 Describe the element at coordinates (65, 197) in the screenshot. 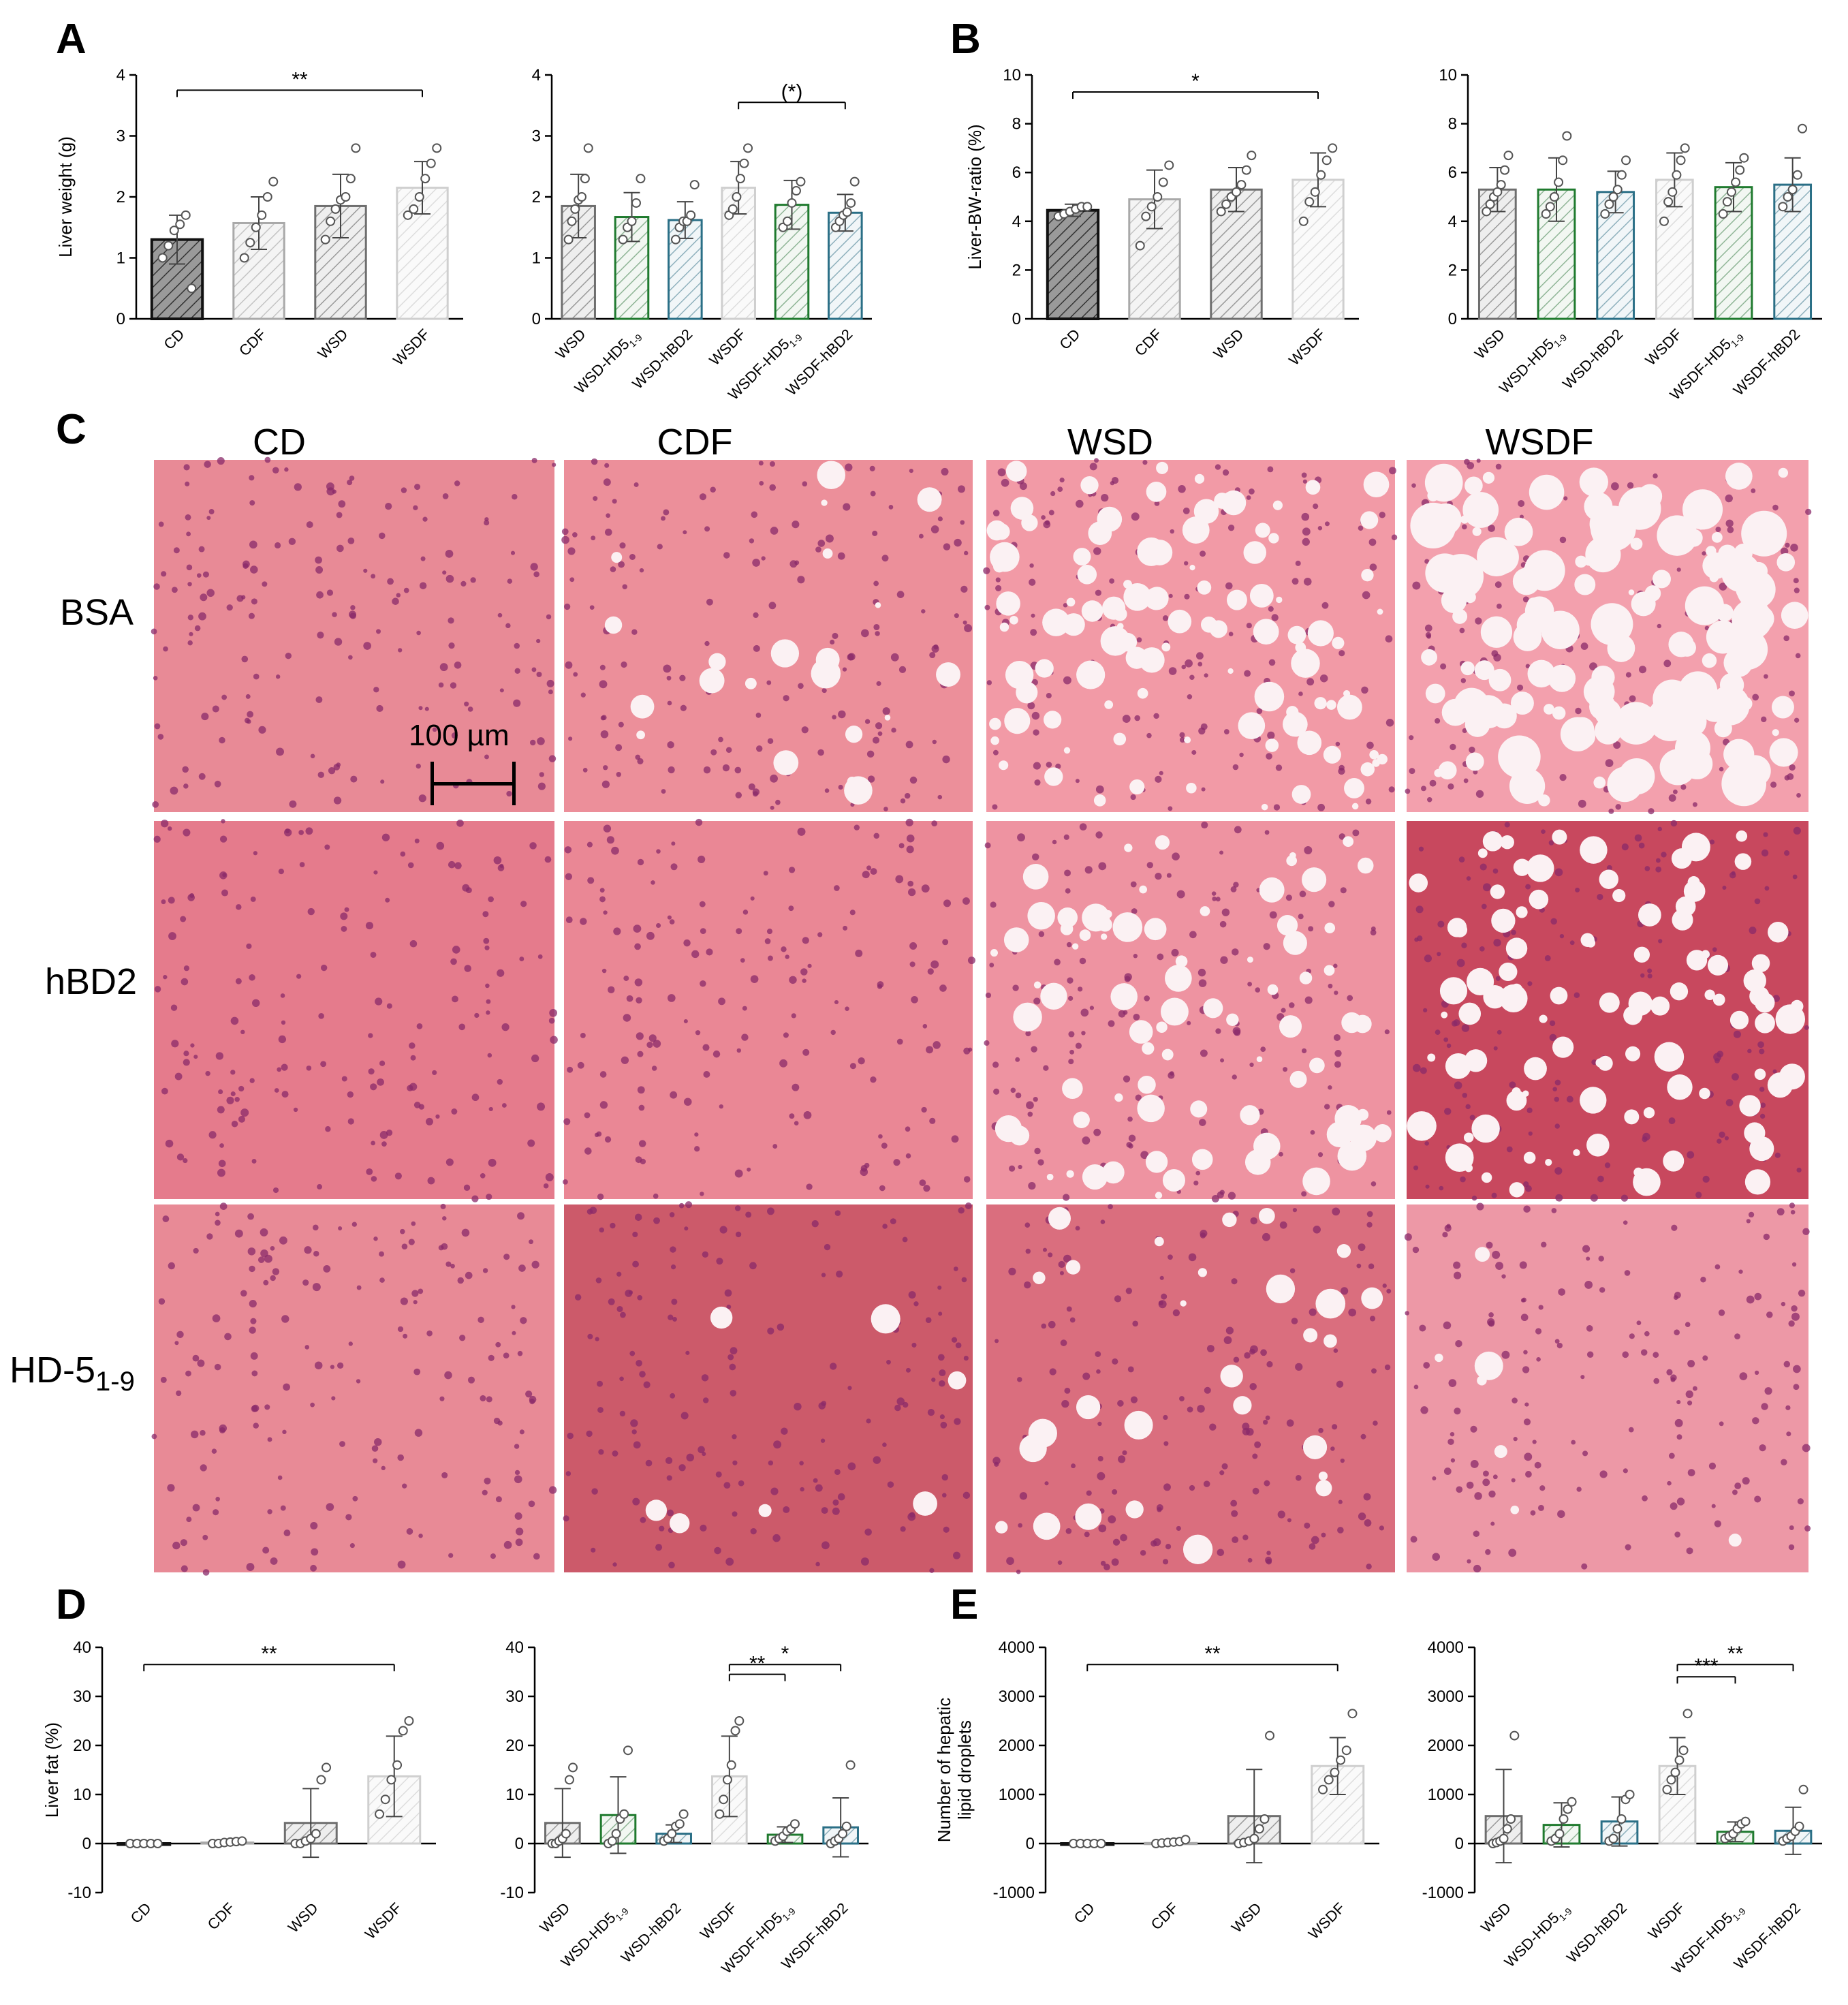

I see `y-axis-label: Liver weight (g)` at that location.